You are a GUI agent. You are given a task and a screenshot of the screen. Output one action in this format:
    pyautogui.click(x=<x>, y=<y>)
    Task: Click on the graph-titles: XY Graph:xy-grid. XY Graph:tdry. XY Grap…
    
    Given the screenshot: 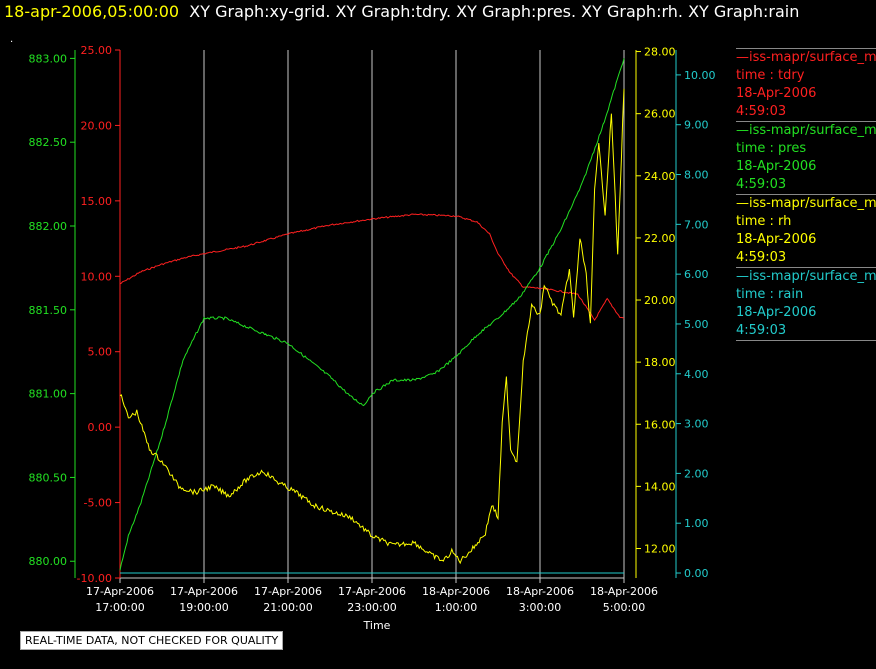 What is the action you would take?
    pyautogui.click(x=494, y=11)
    